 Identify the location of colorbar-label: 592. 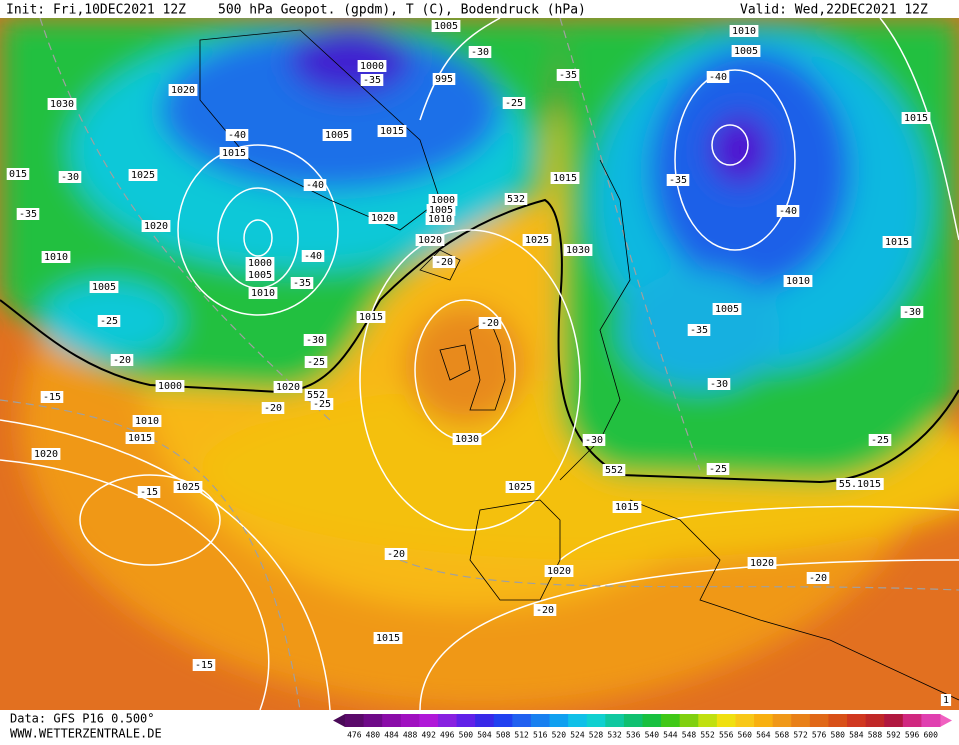
(893, 735).